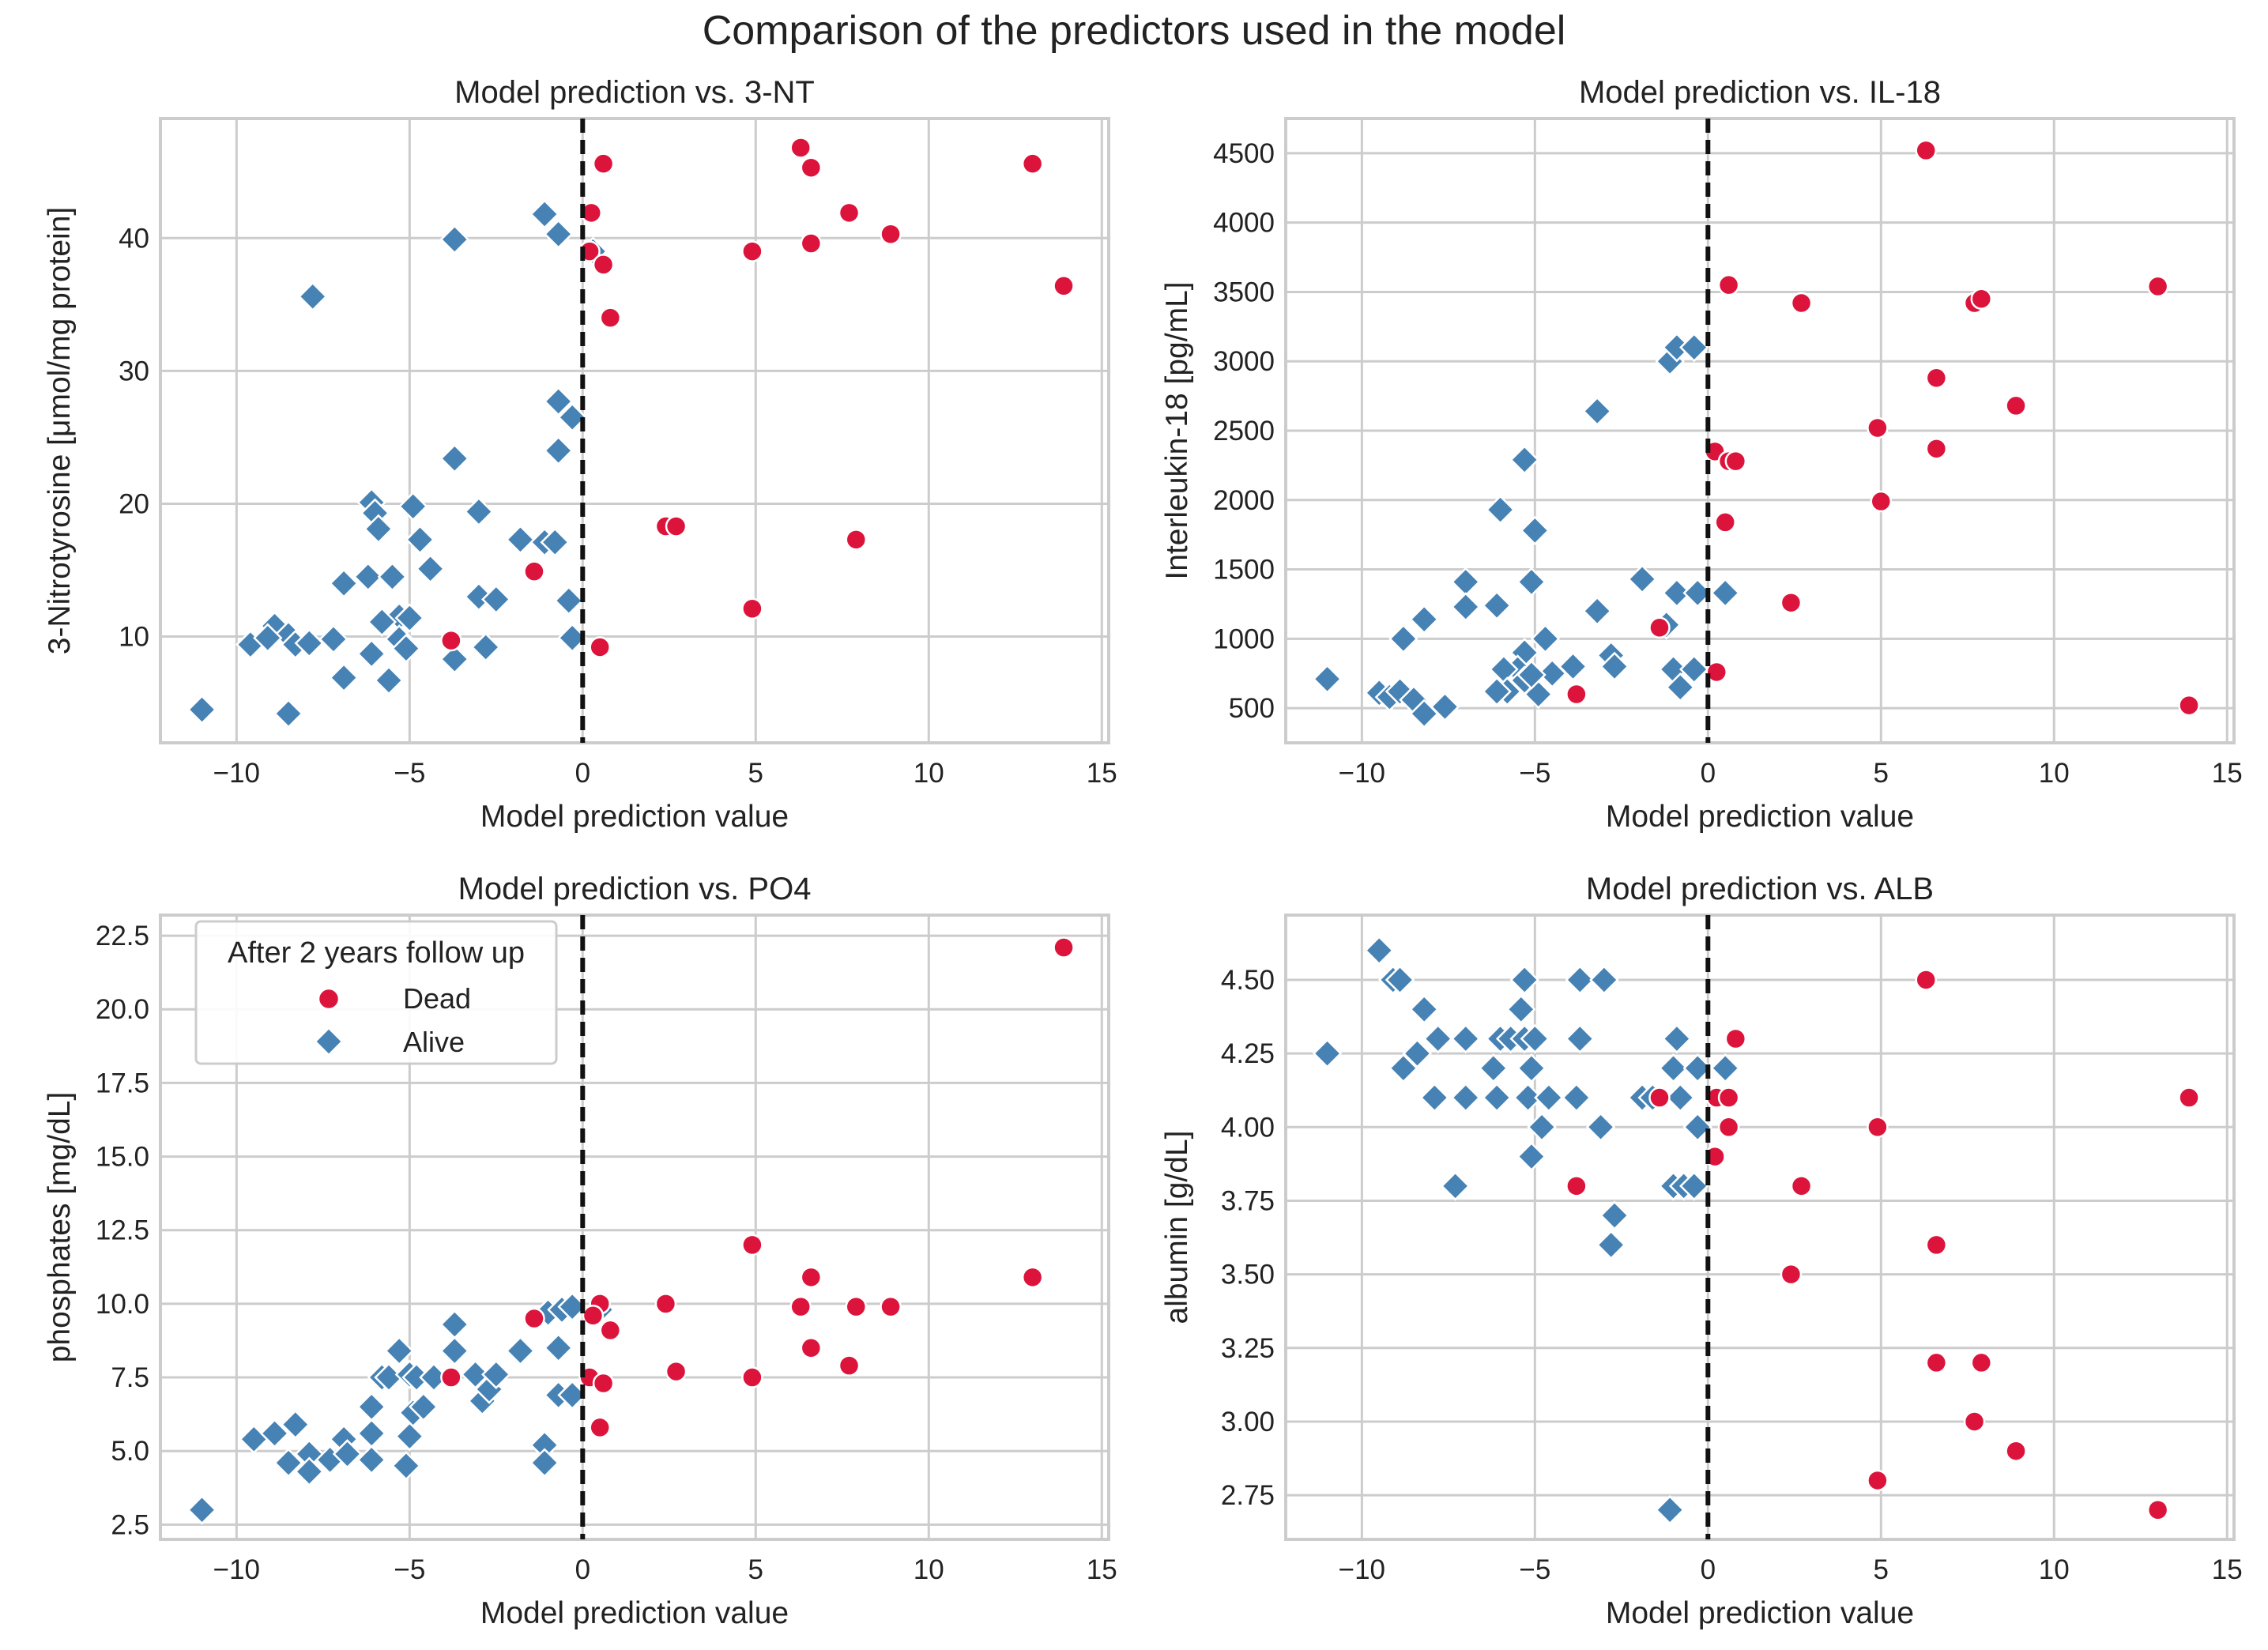 This screenshot has height=1650, width=2268. I want to click on subplot-title: Model prediction vs. 3-NT, so click(635, 92).